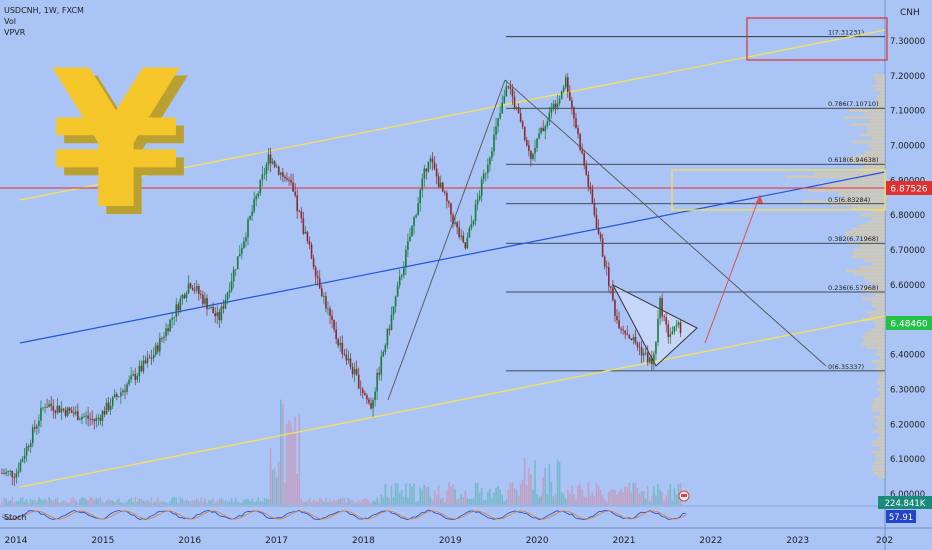 The width and height of the screenshot is (932, 550). What do you see at coordinates (102, 541) in the screenshot?
I see `time-tick-label: 2015` at bounding box center [102, 541].